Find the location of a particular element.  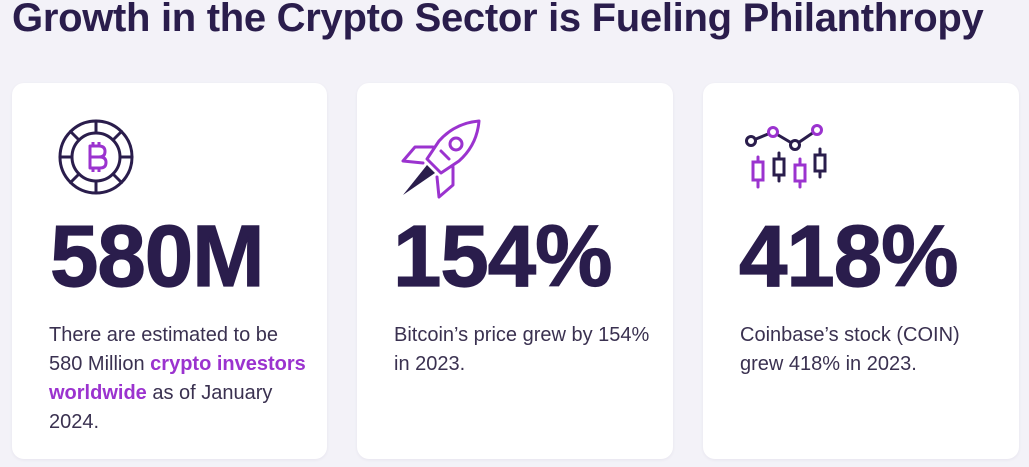

rocket-icon is located at coordinates (442, 159).